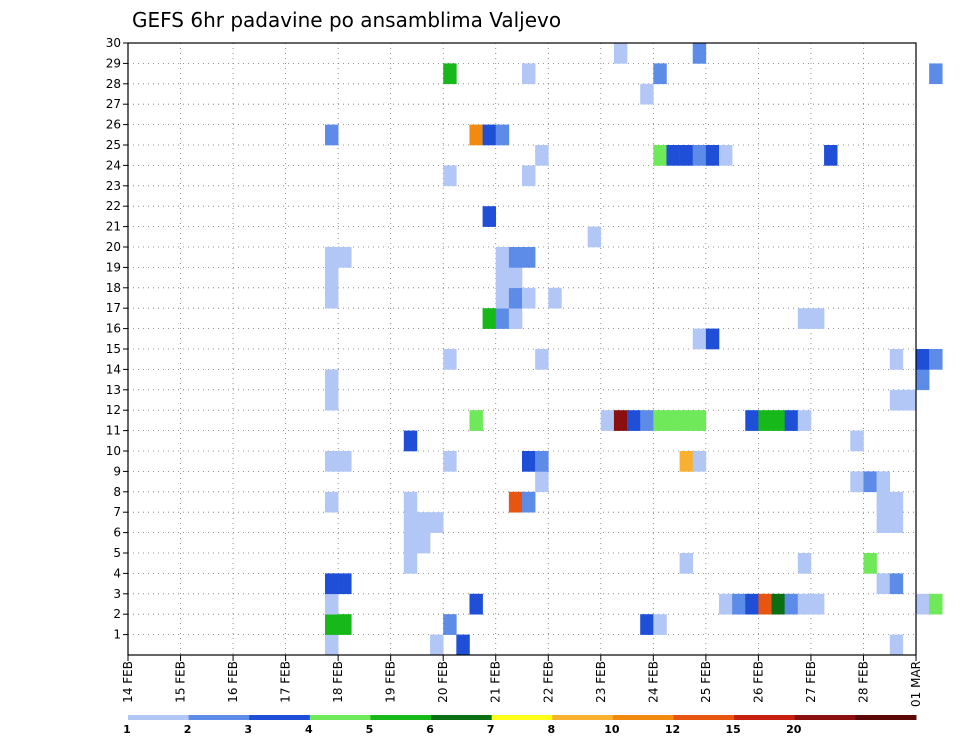  Describe the element at coordinates (113, 288) in the screenshot. I see `y-tick-label: 18` at that location.